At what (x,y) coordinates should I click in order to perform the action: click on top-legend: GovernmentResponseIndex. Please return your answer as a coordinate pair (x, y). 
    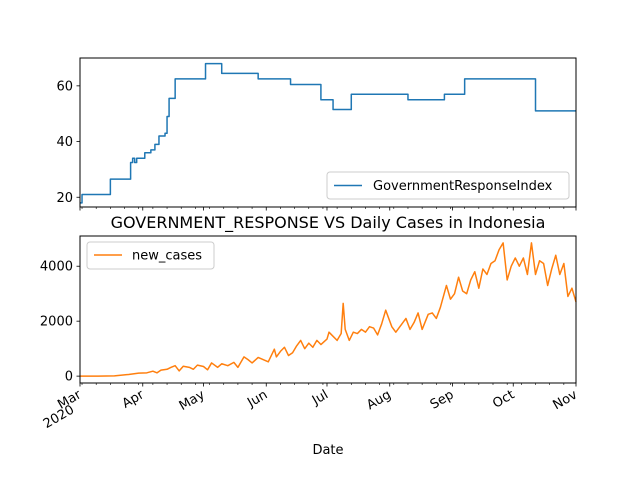
    Looking at the image, I should click on (448, 185).